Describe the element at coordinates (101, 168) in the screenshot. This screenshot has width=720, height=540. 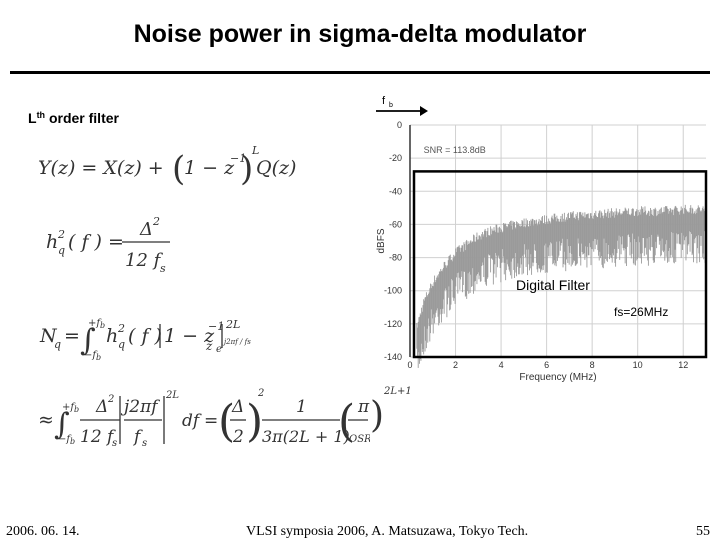
I see `eq1-lhs: Y(z) = X(z) +` at that location.